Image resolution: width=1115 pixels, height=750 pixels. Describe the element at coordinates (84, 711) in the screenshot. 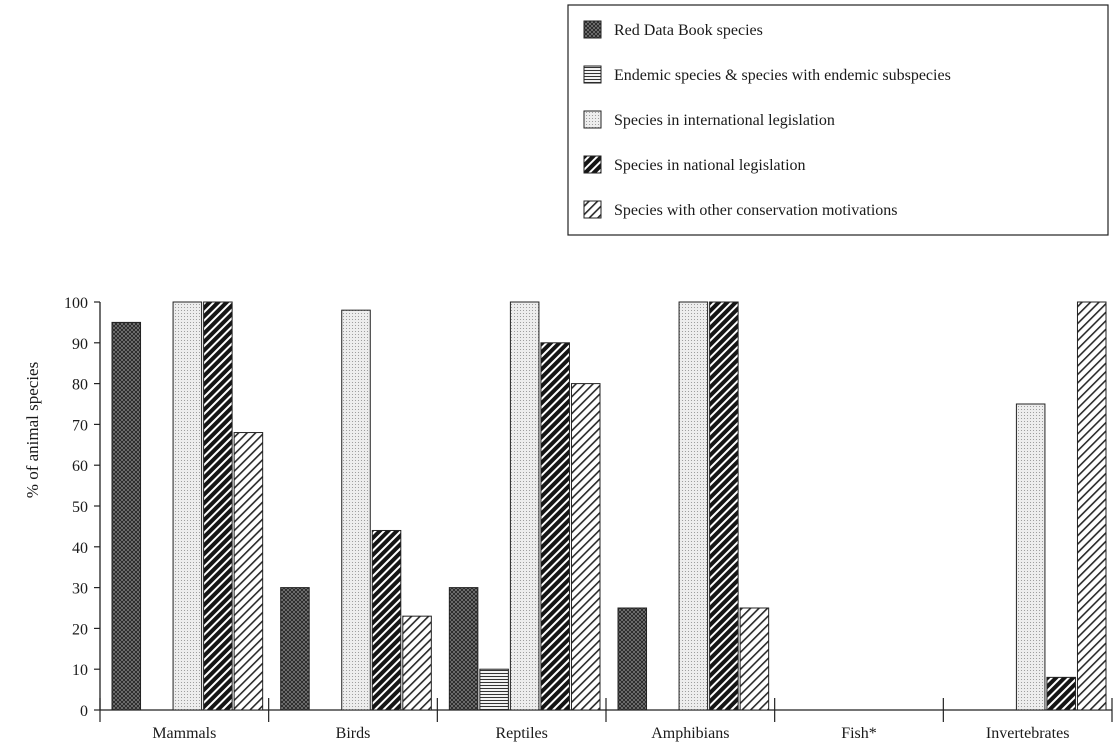

I see `y-tick-label: 0` at that location.